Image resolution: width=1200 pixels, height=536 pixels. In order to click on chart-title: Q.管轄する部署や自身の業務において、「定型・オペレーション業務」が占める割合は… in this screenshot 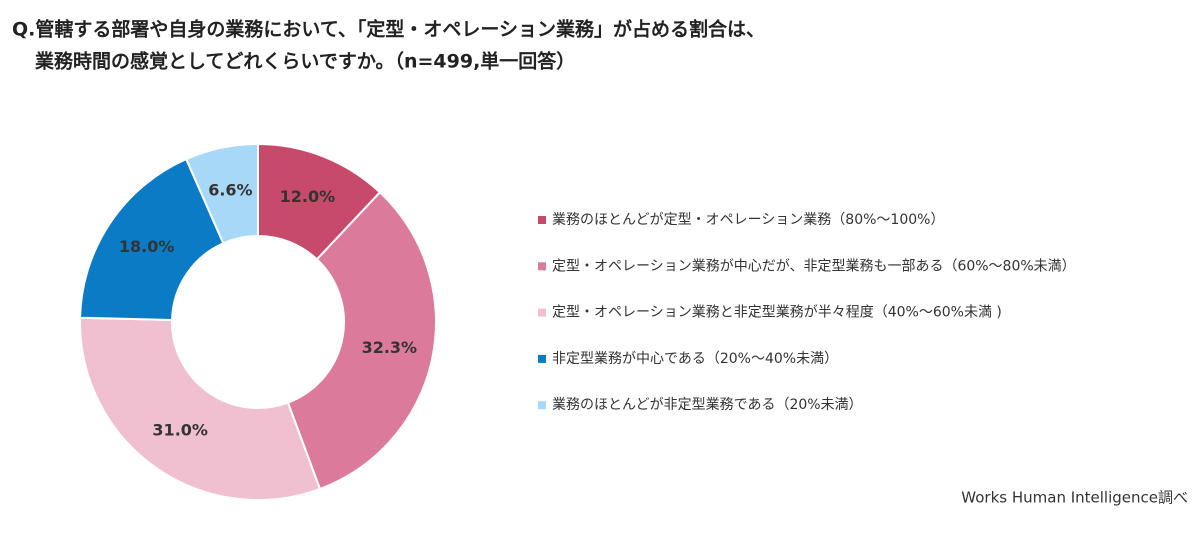, I will do `click(388, 29)`.